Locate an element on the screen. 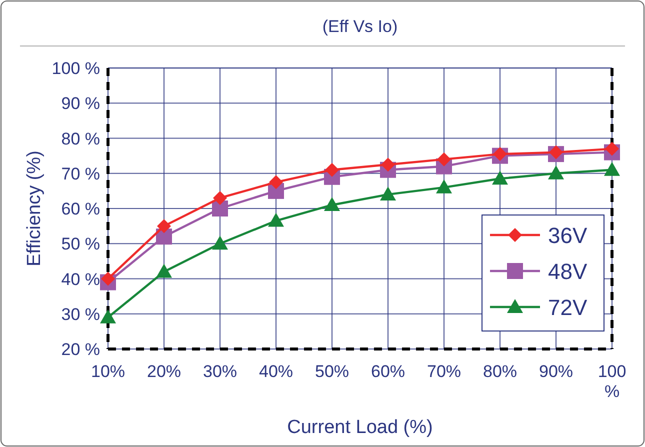 The height and width of the screenshot is (447, 645). y-axis-title: Efficiency (%) is located at coordinates (34, 208).